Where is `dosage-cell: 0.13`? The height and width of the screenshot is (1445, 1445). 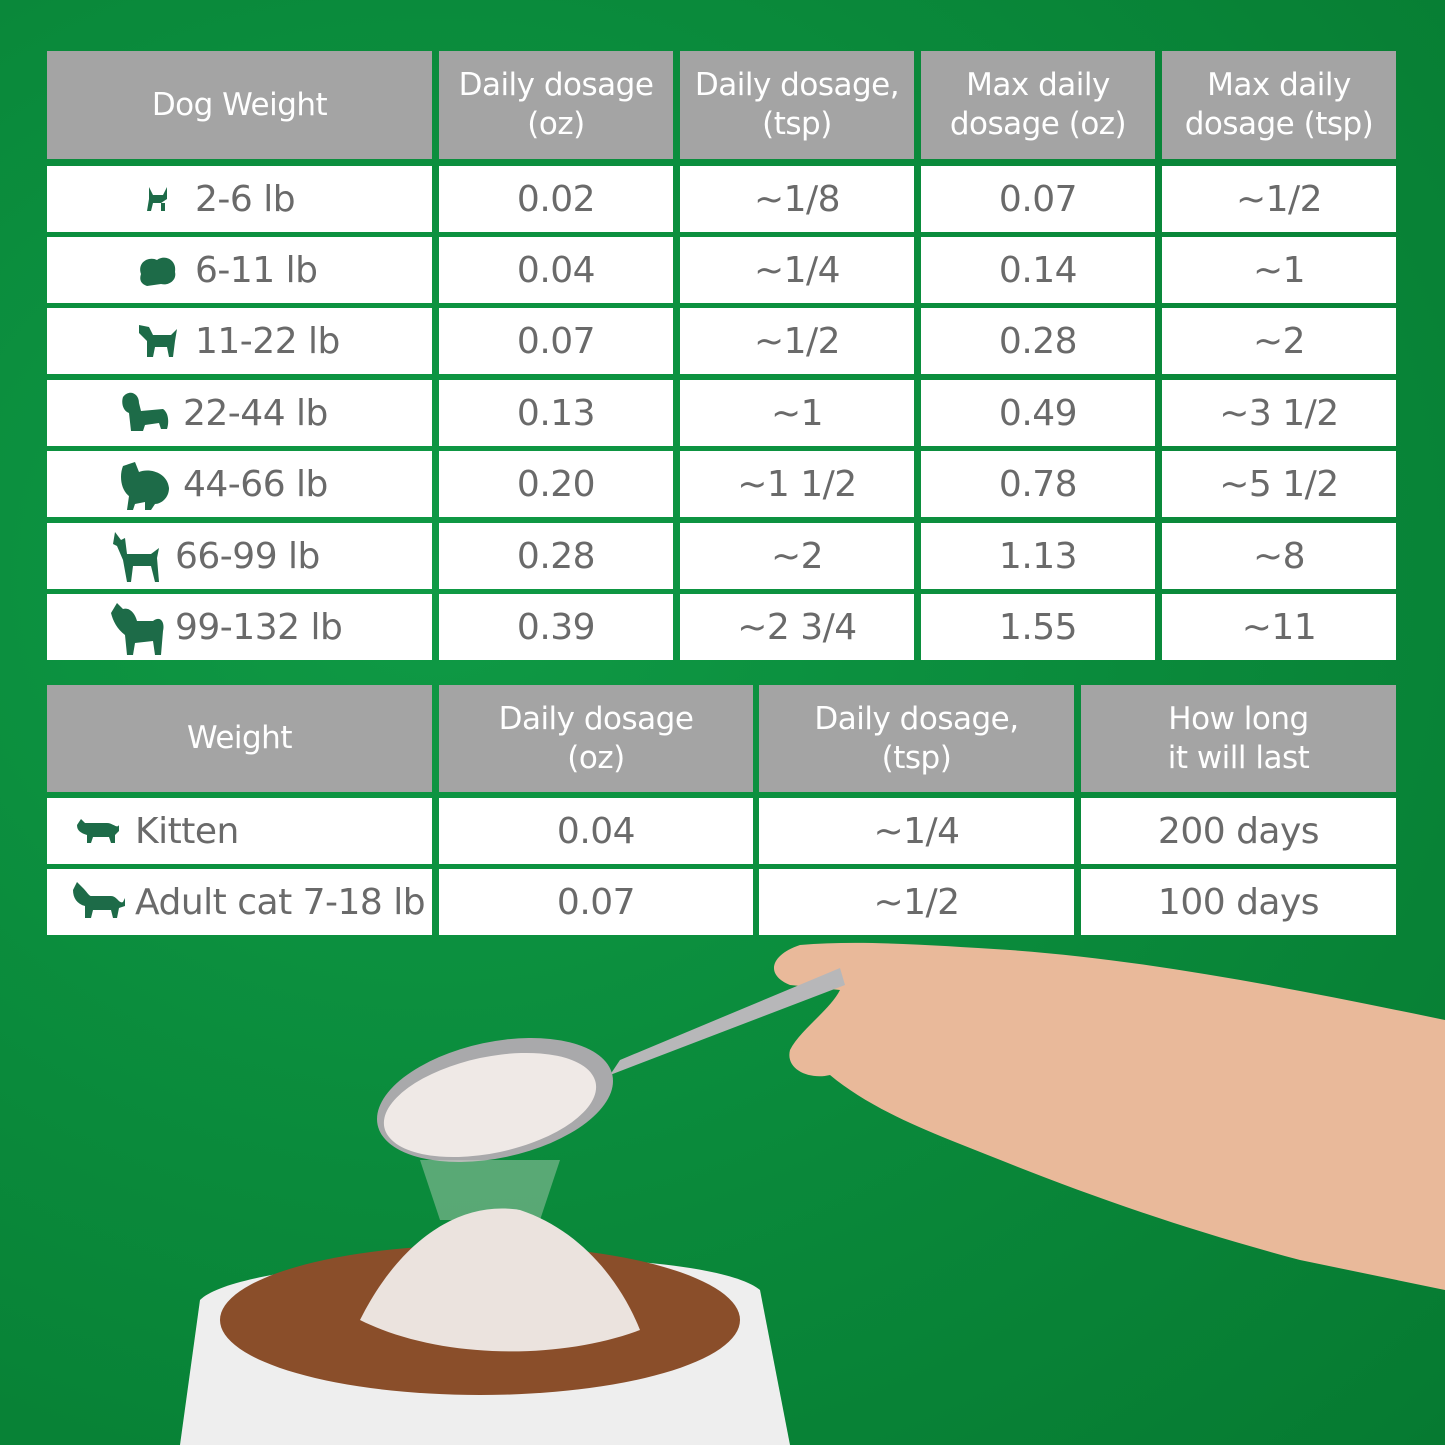
dosage-cell: 0.13 is located at coordinates (556, 413).